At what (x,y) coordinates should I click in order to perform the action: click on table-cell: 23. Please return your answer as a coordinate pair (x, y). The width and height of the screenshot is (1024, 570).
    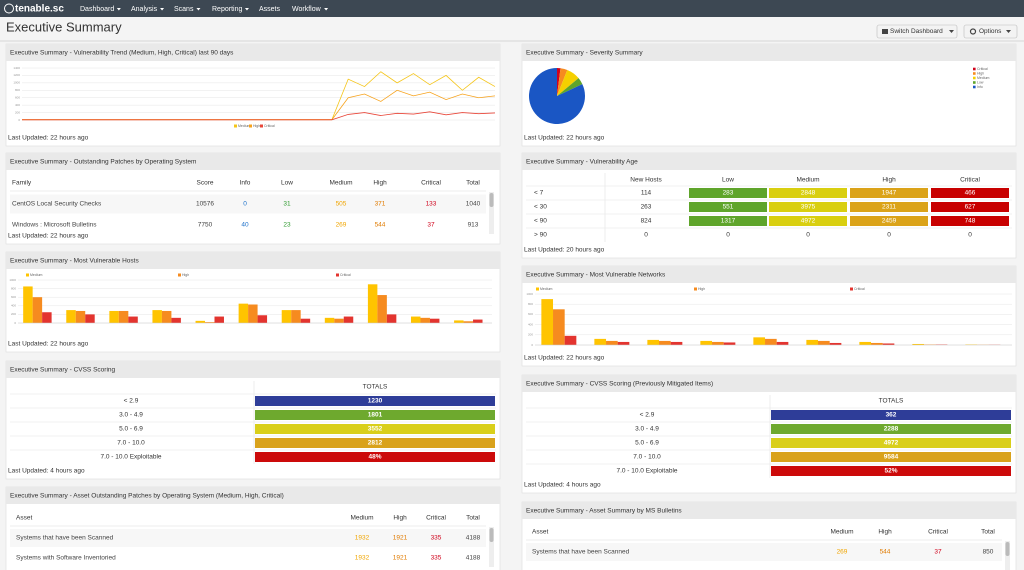
    Looking at the image, I should click on (287, 225).